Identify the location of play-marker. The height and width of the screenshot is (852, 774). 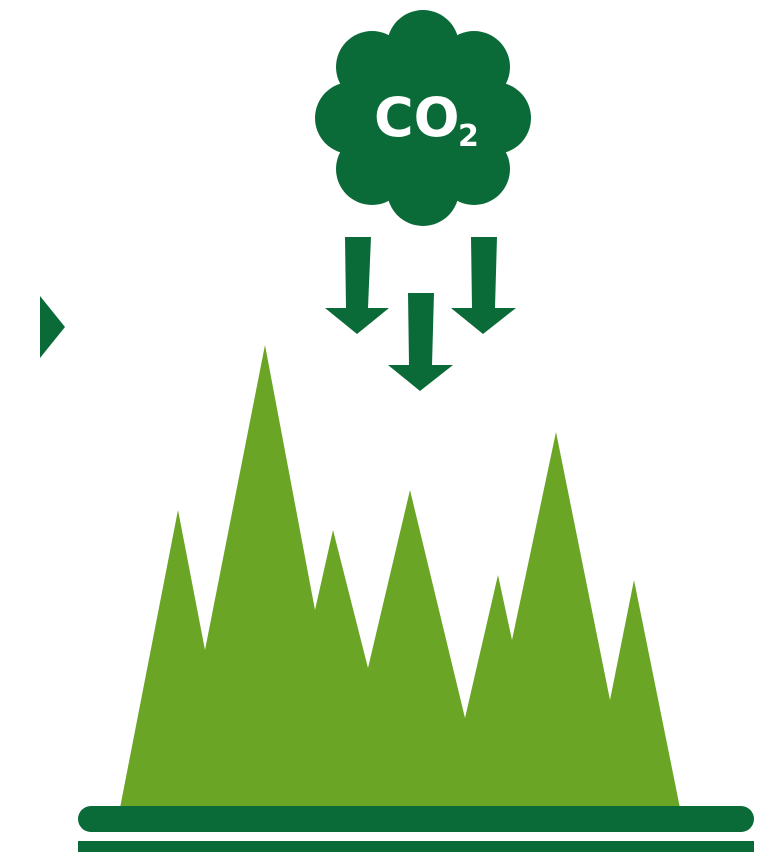
(52, 327).